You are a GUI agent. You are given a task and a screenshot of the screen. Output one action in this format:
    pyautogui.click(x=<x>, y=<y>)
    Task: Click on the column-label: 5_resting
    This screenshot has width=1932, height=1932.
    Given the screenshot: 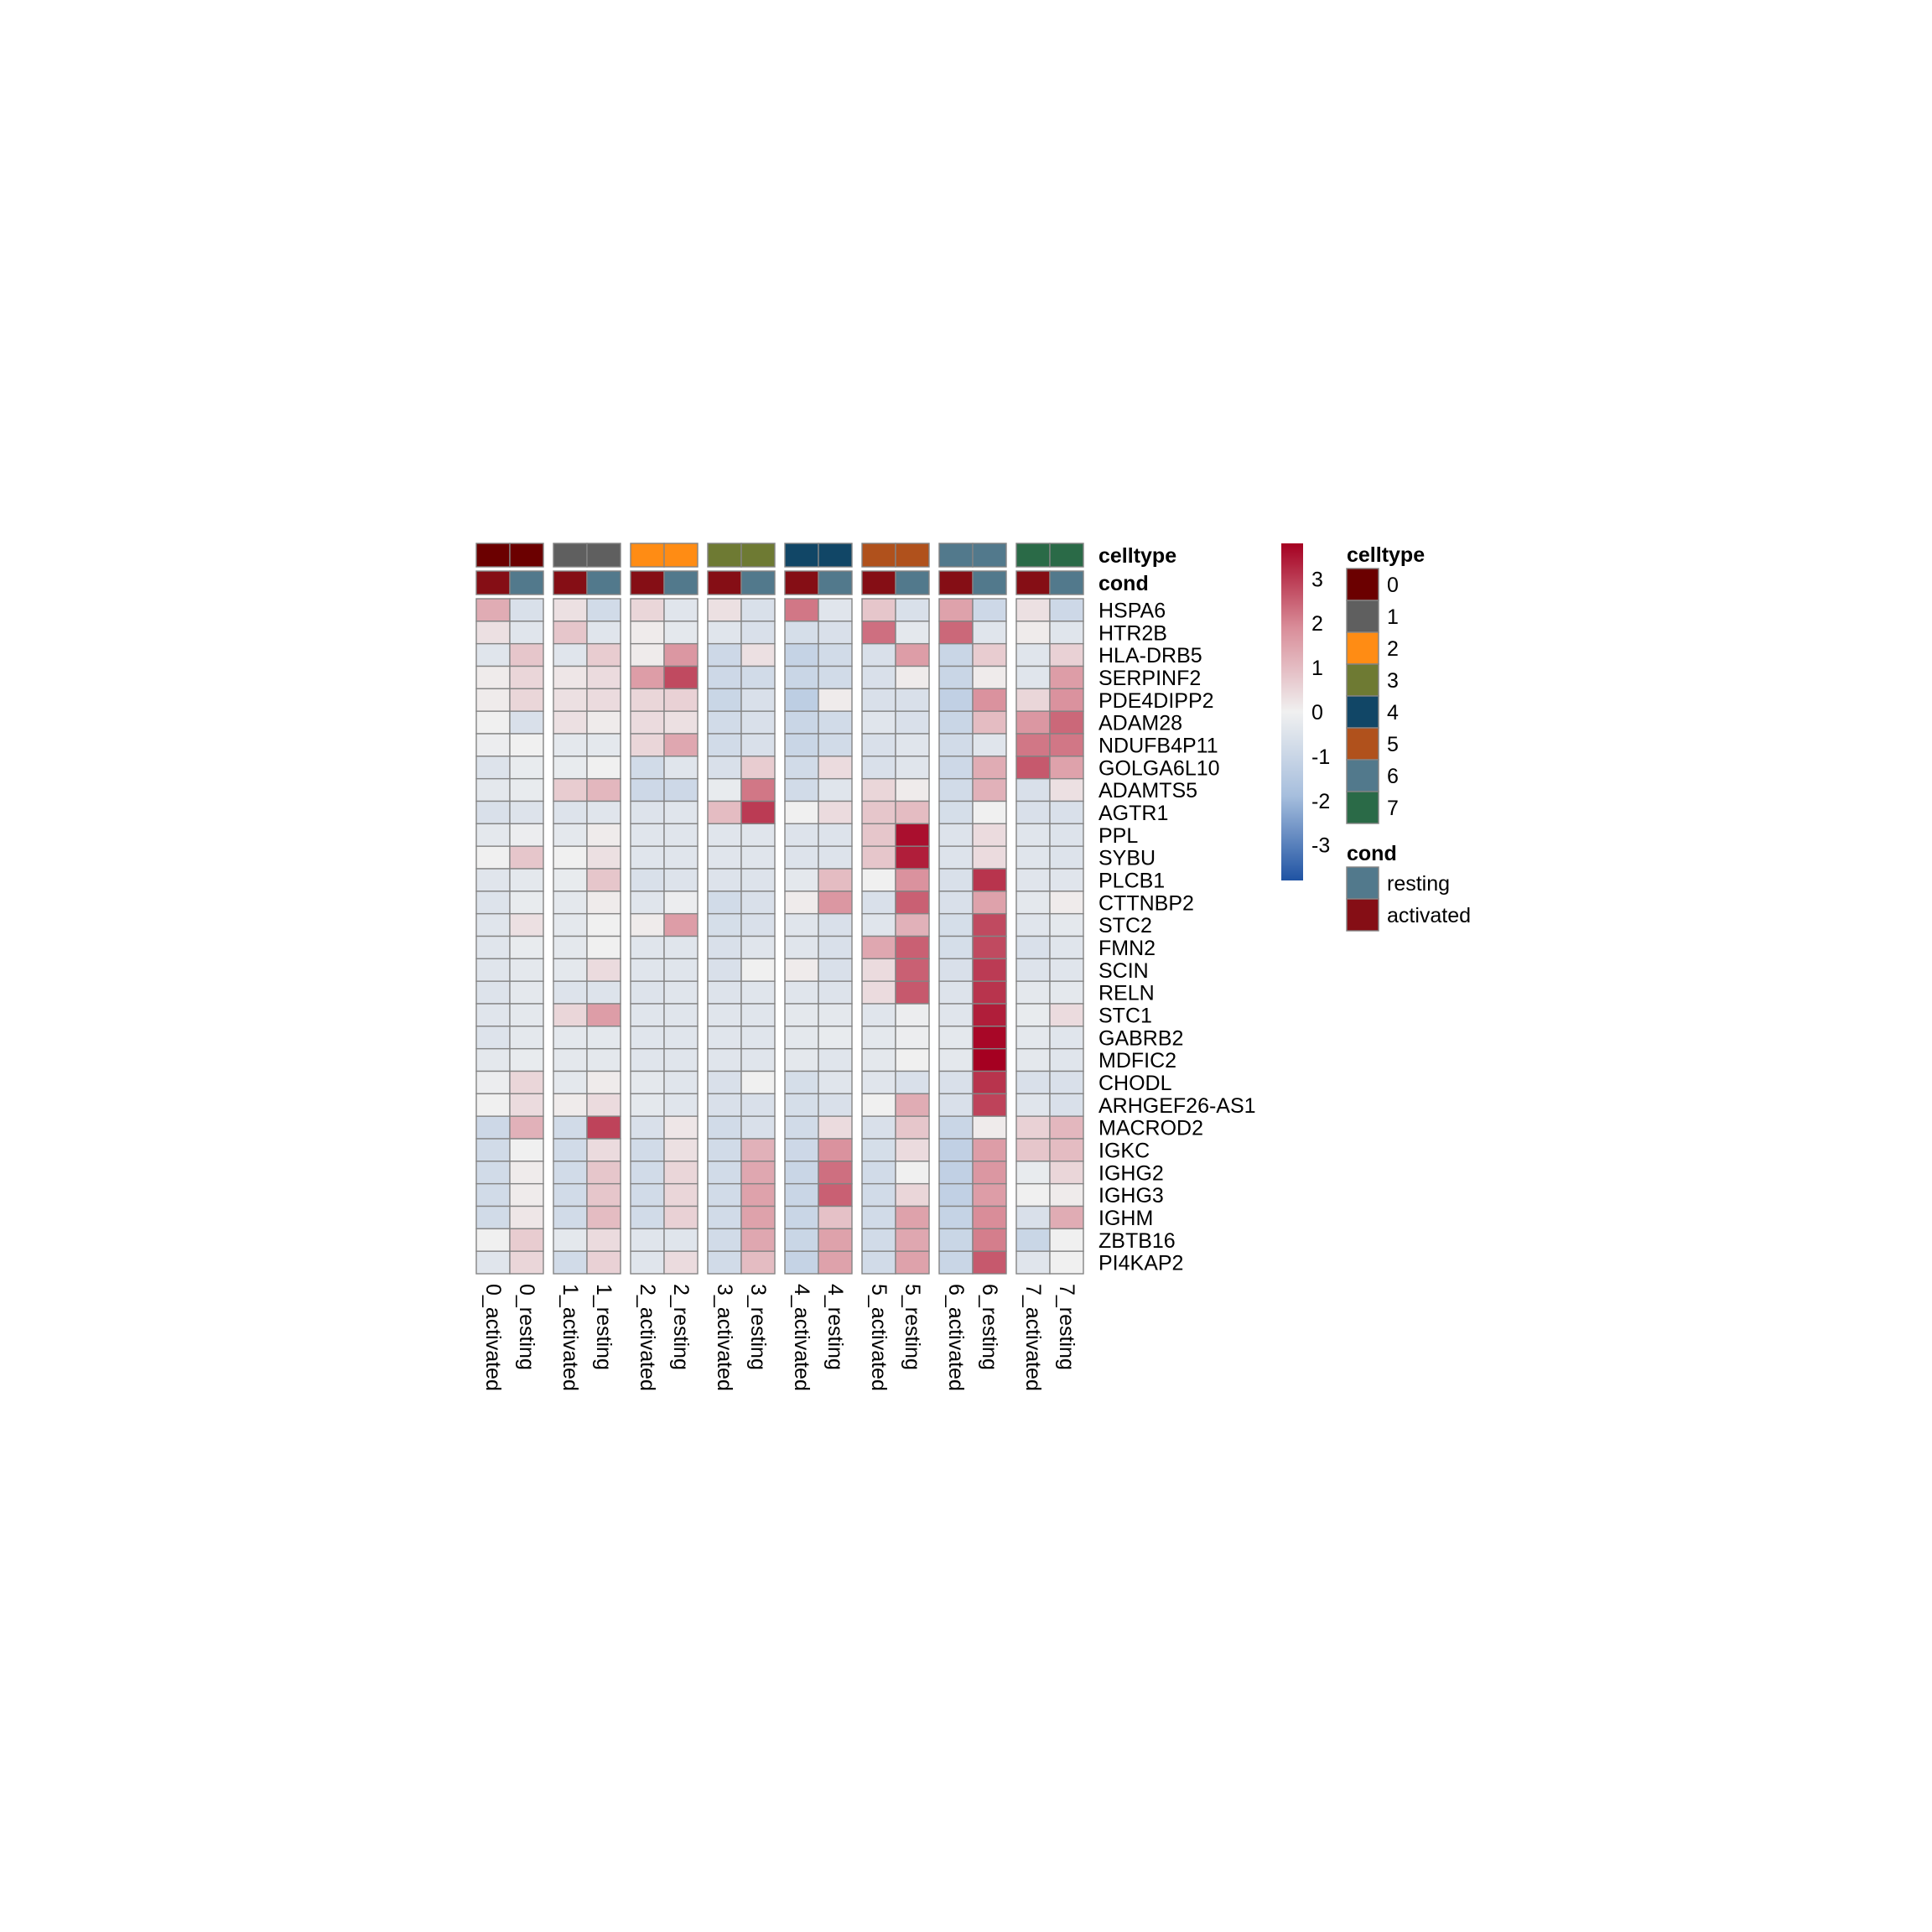 What is the action you would take?
    pyautogui.click(x=912, y=1327)
    